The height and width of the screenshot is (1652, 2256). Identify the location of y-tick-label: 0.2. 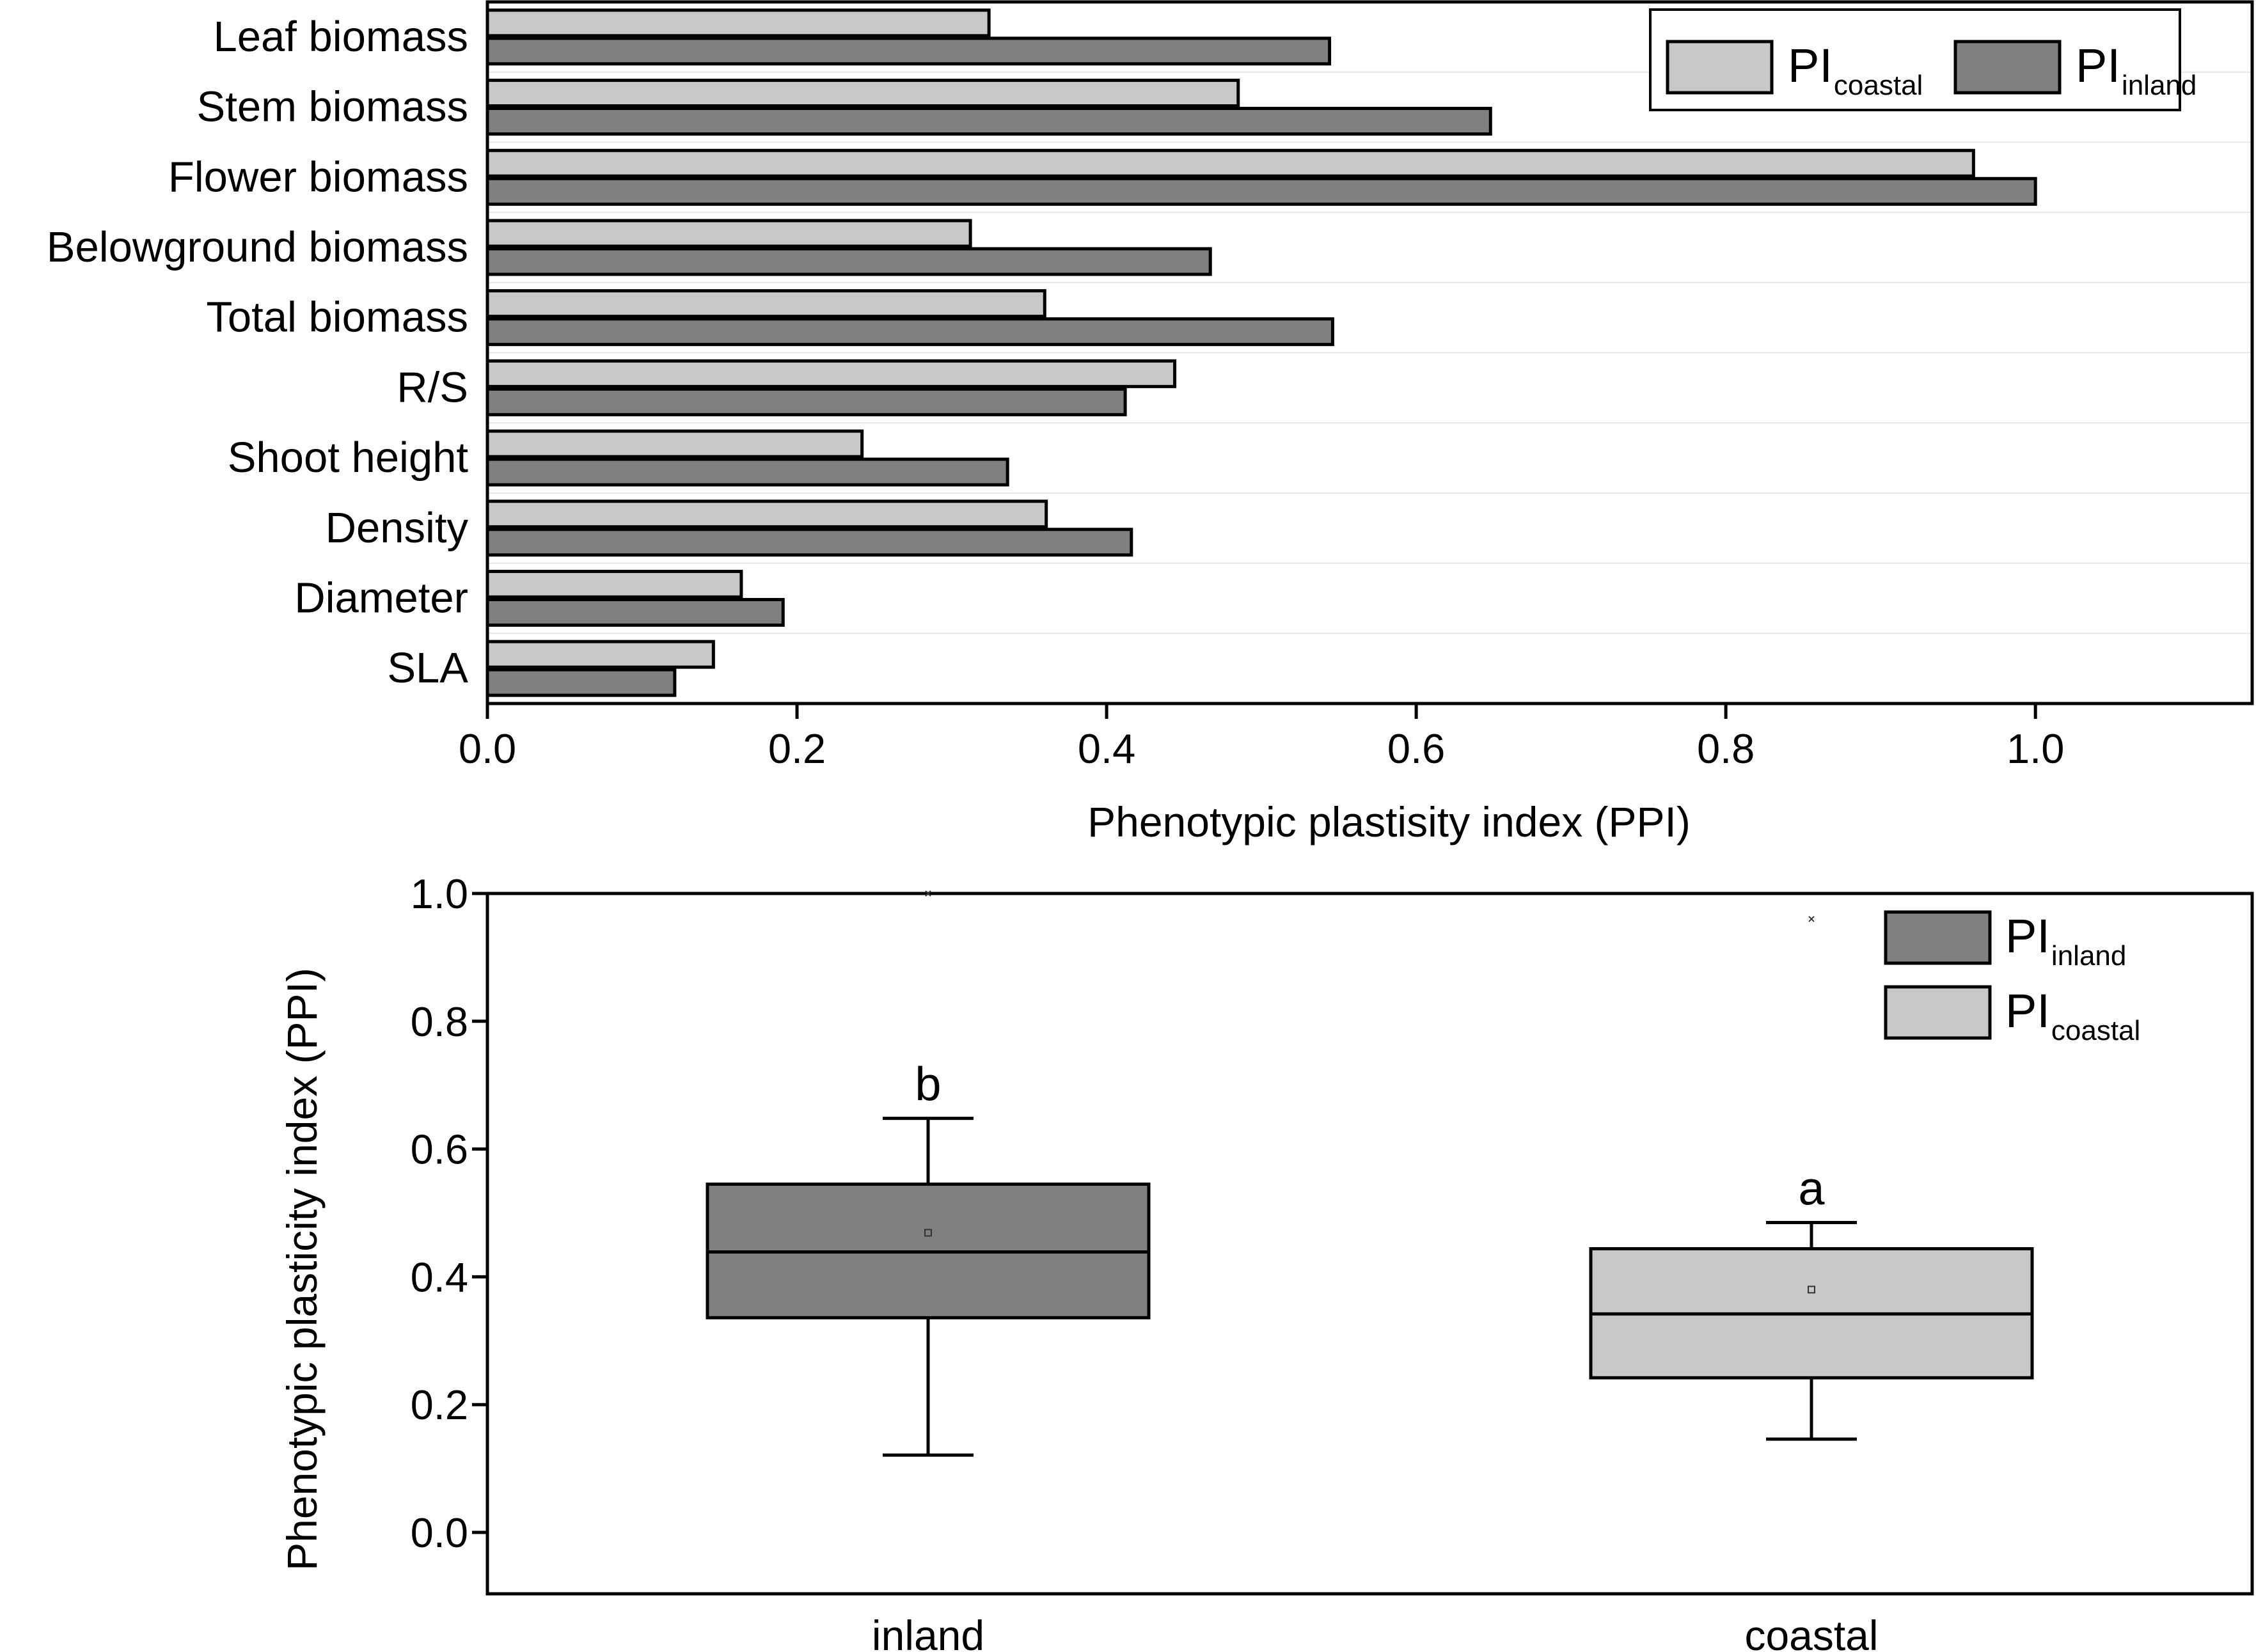
(439, 1404).